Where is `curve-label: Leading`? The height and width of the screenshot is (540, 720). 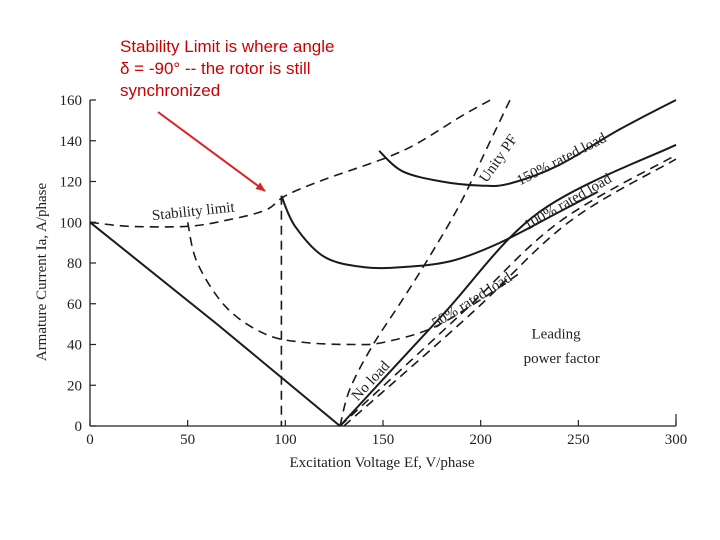 curve-label: Leading is located at coordinates (557, 334).